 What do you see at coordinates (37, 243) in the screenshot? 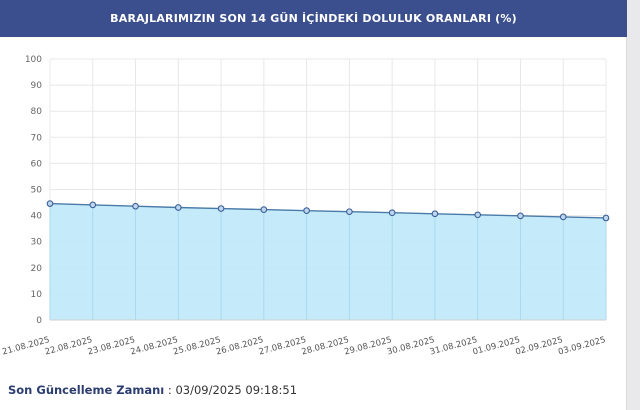
I see `y-tick-label: 30` at bounding box center [37, 243].